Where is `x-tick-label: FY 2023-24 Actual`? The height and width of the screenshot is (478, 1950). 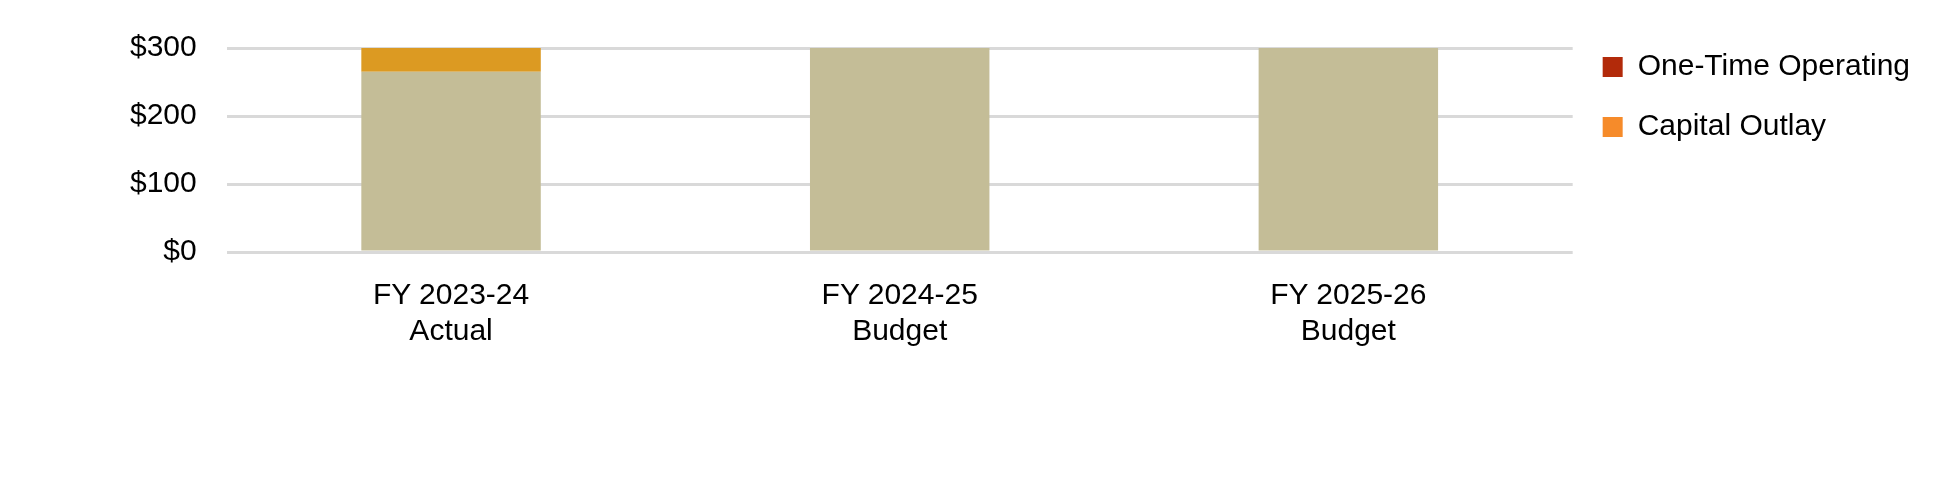
x-tick-label: FY 2023-24 Actual is located at coordinates (451, 312).